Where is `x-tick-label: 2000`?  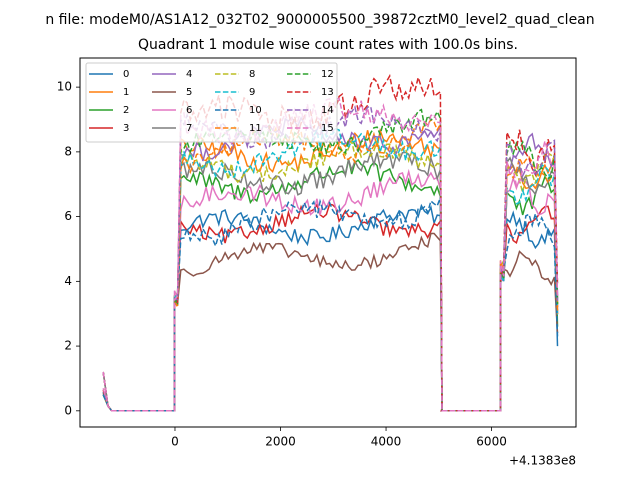
x-tick-label: 2000 is located at coordinates (280, 442).